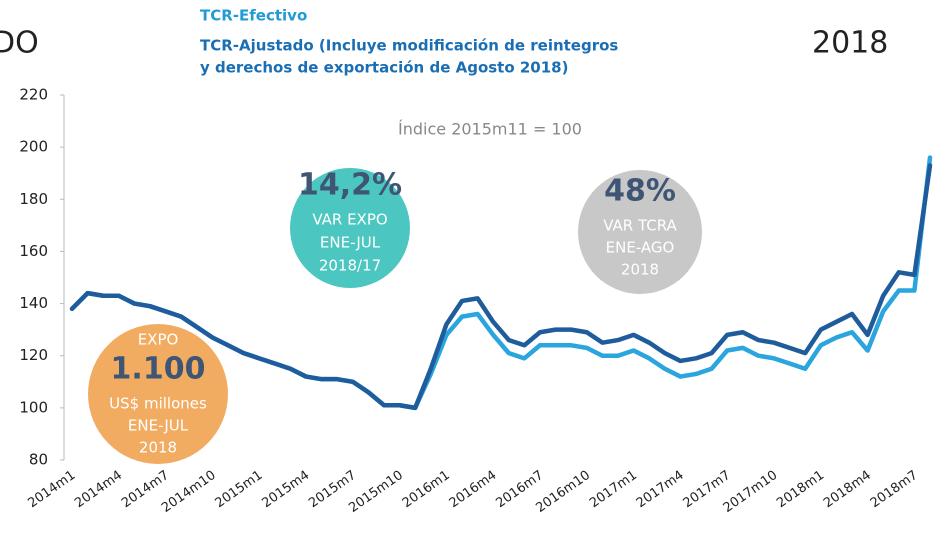 Image resolution: width=938 pixels, height=542 pixels. What do you see at coordinates (158, 369) in the screenshot?
I see `callout-value: 1.100` at bounding box center [158, 369].